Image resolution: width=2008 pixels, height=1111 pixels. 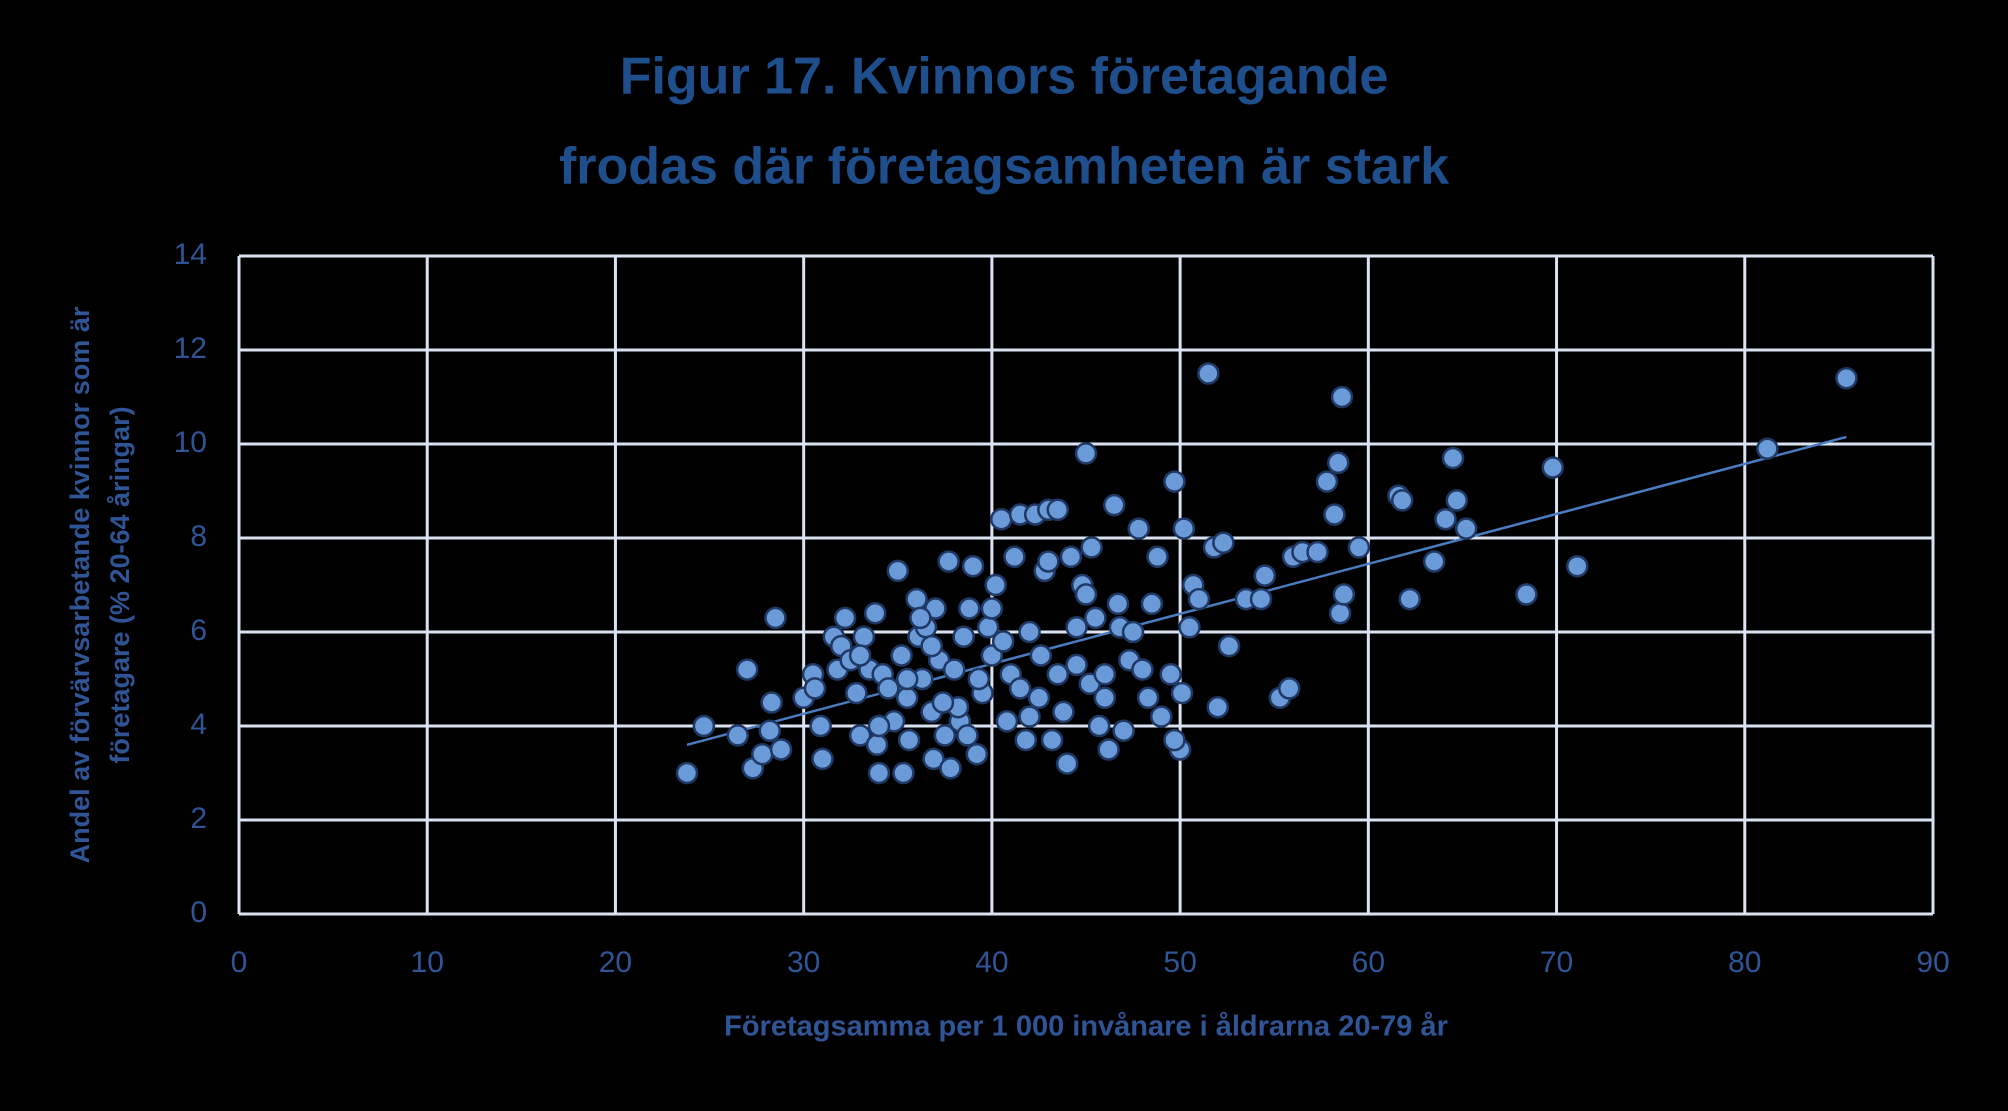 What do you see at coordinates (1556, 962) in the screenshot?
I see `x-tick-label: 70` at bounding box center [1556, 962].